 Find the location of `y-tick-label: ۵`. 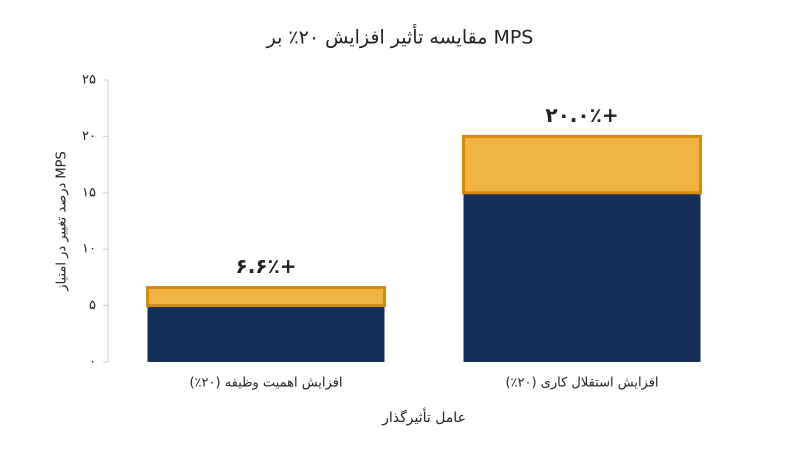

y-tick-label: ۵ is located at coordinates (92, 305).